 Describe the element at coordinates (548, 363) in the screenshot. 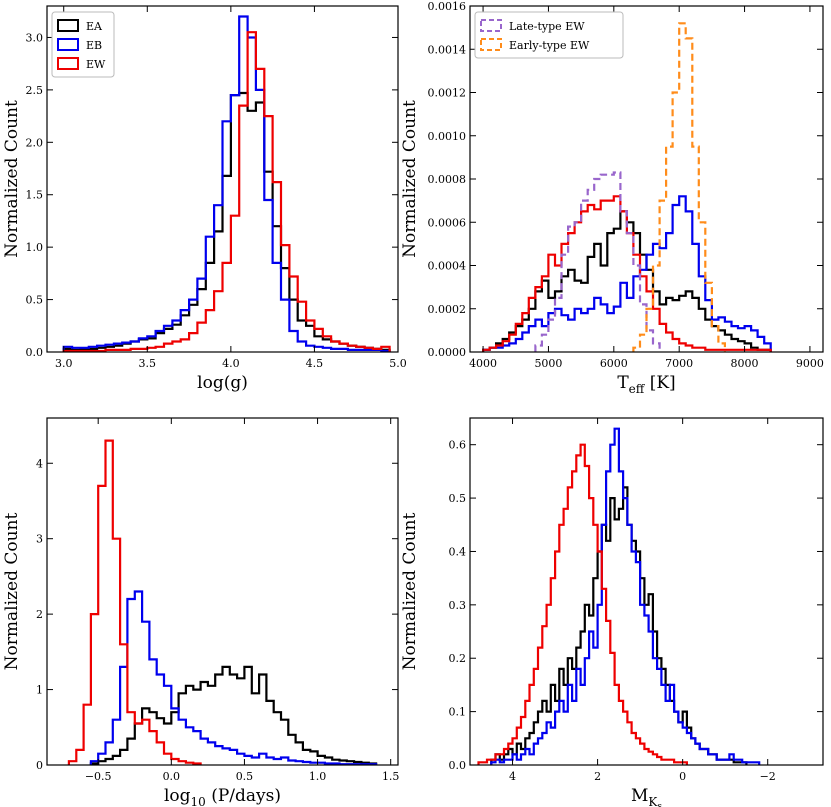

I see `x-tick-label: 5000` at that location.